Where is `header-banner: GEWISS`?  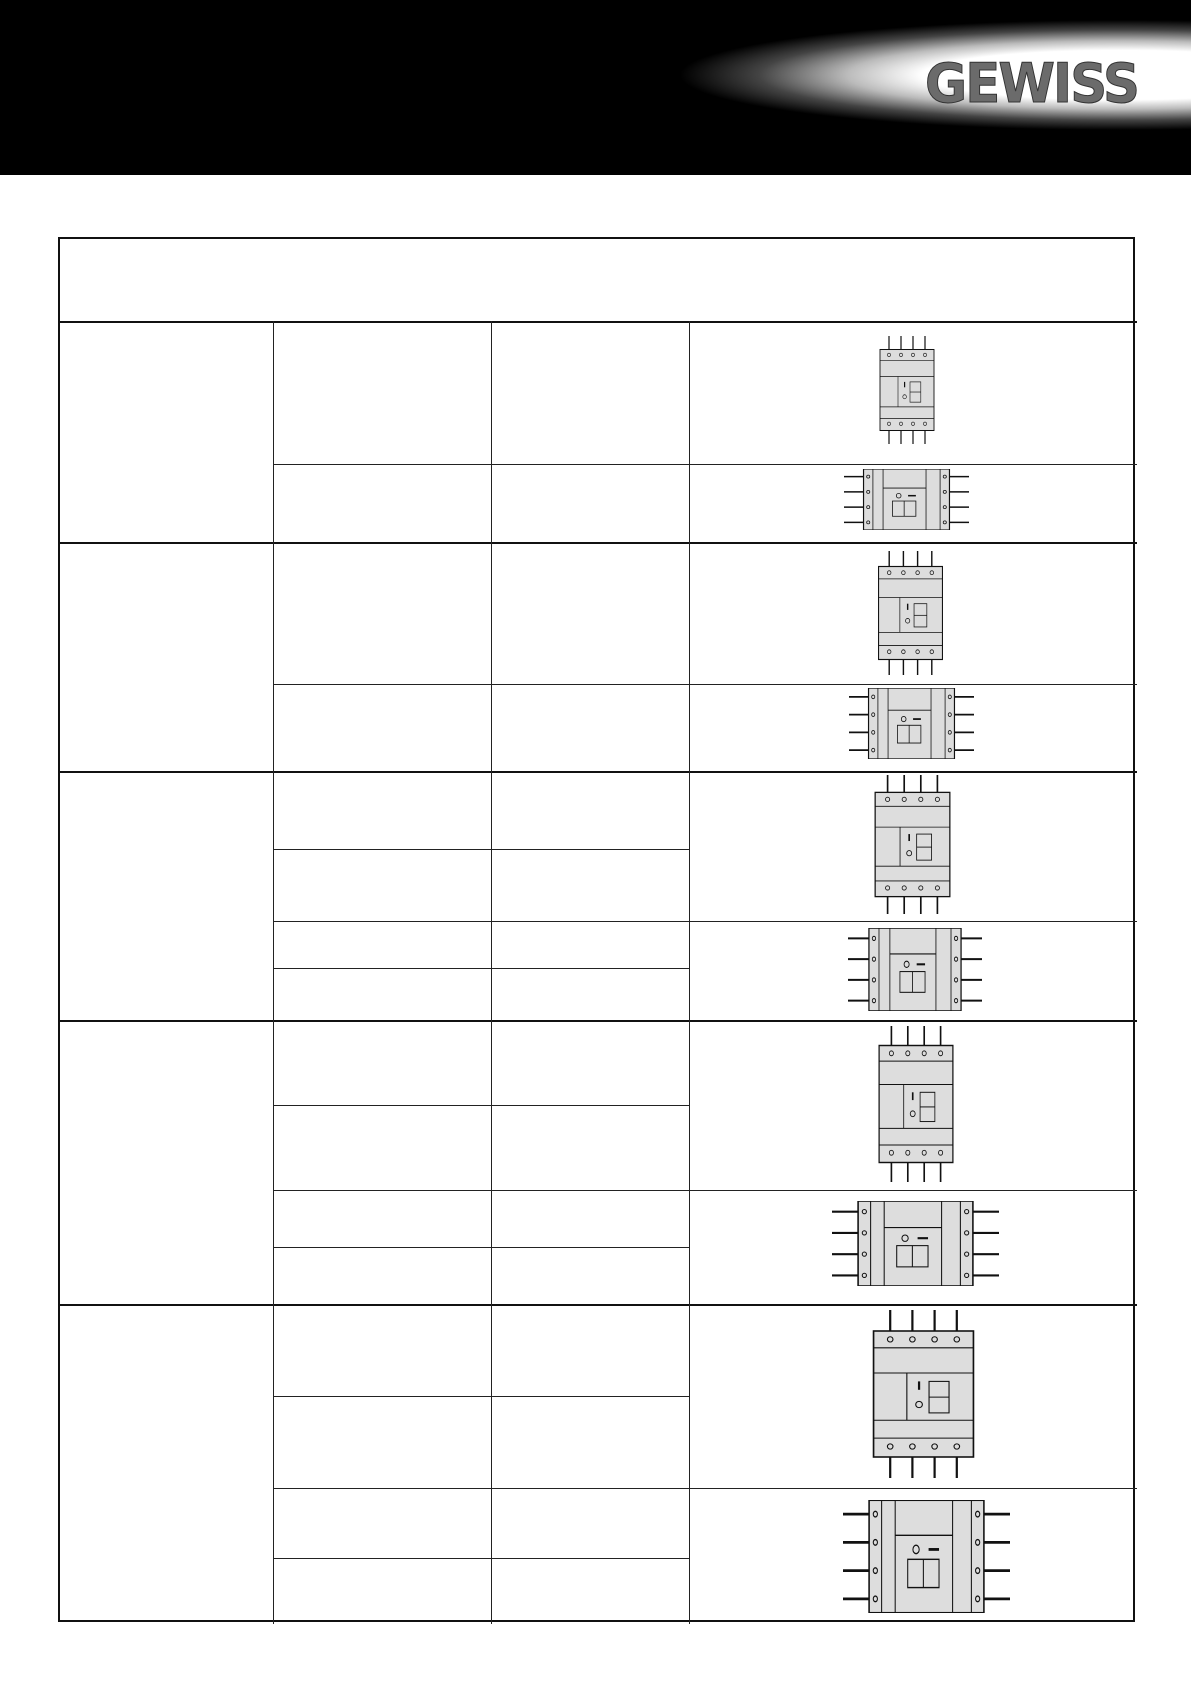
header-banner: GEWISS is located at coordinates (595, 87).